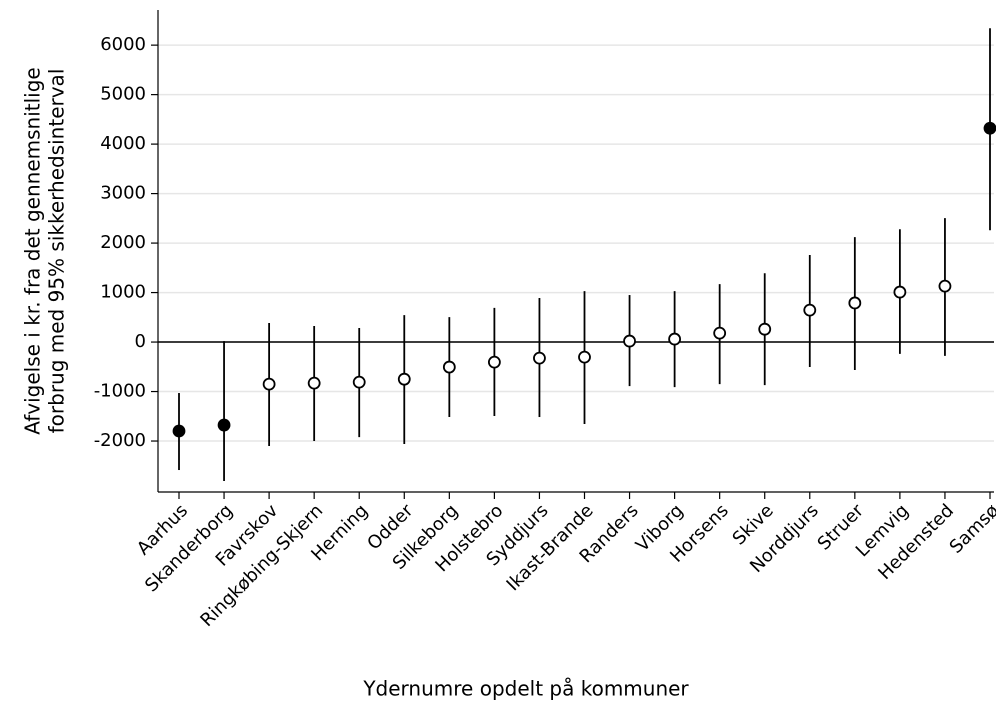 The height and width of the screenshot is (719, 996). I want to click on x-tick-label: Samsø, so click(971, 529).